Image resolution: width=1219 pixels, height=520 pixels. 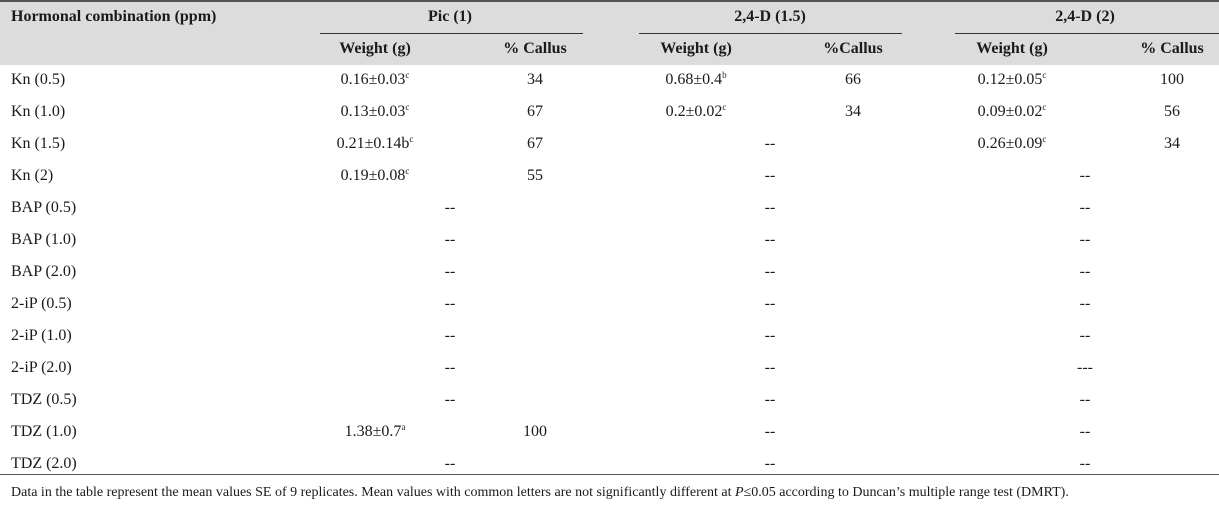 What do you see at coordinates (38, 79) in the screenshot?
I see `row-label: Kn (0.5)` at bounding box center [38, 79].